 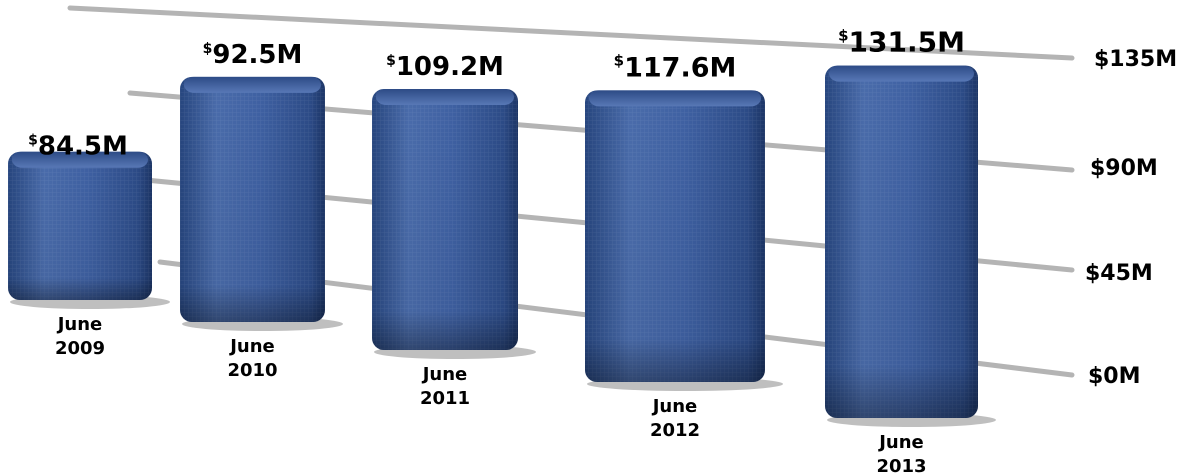 I want to click on value-label: $131.5M, so click(x=901, y=42).